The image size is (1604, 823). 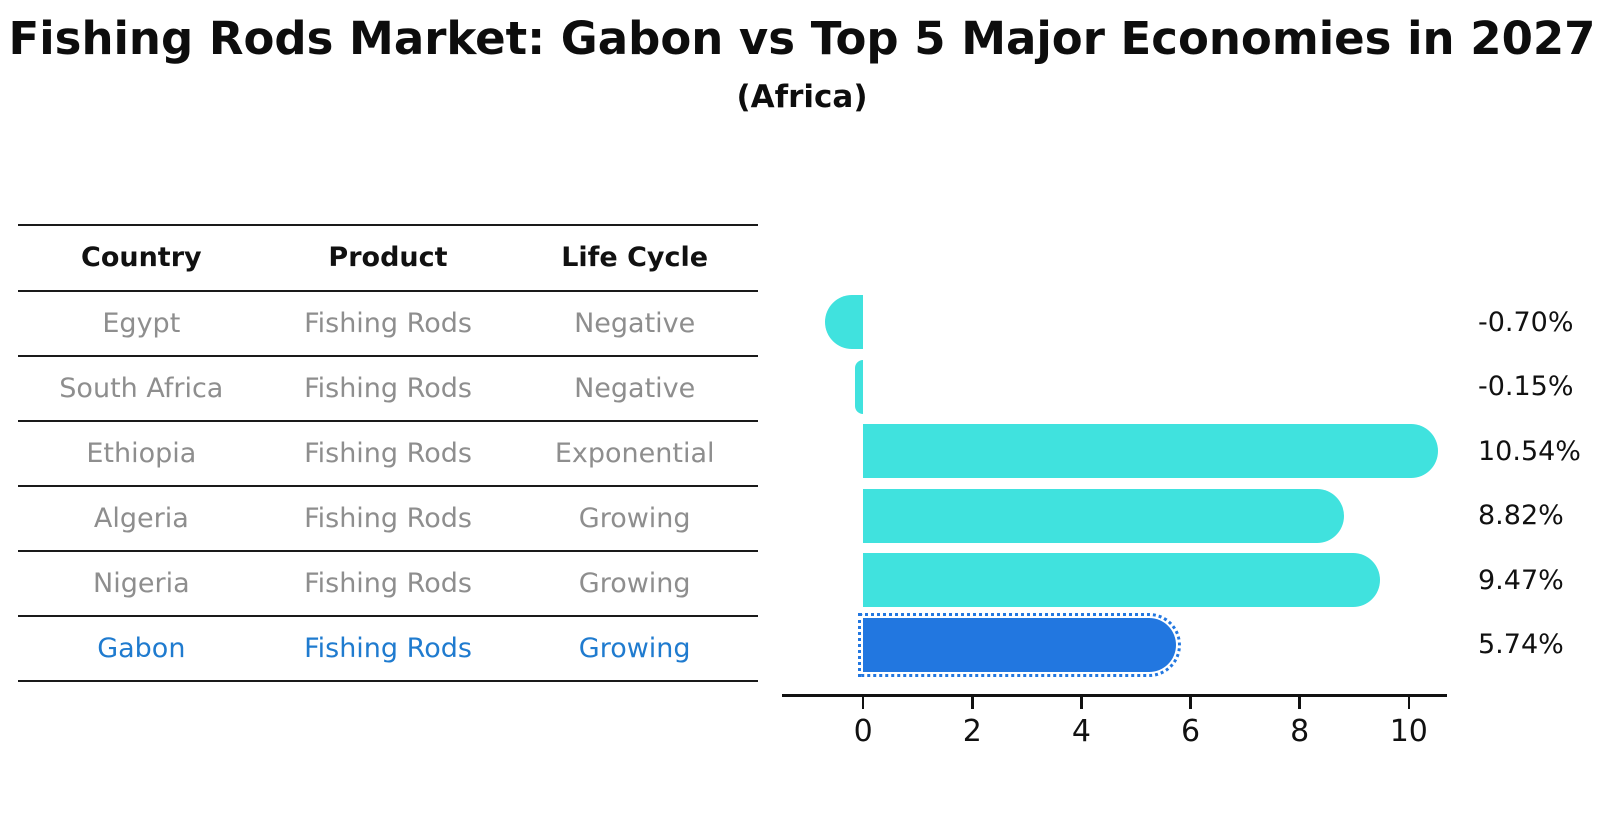 I want to click on cell-country: Ethiopia, so click(x=141, y=453).